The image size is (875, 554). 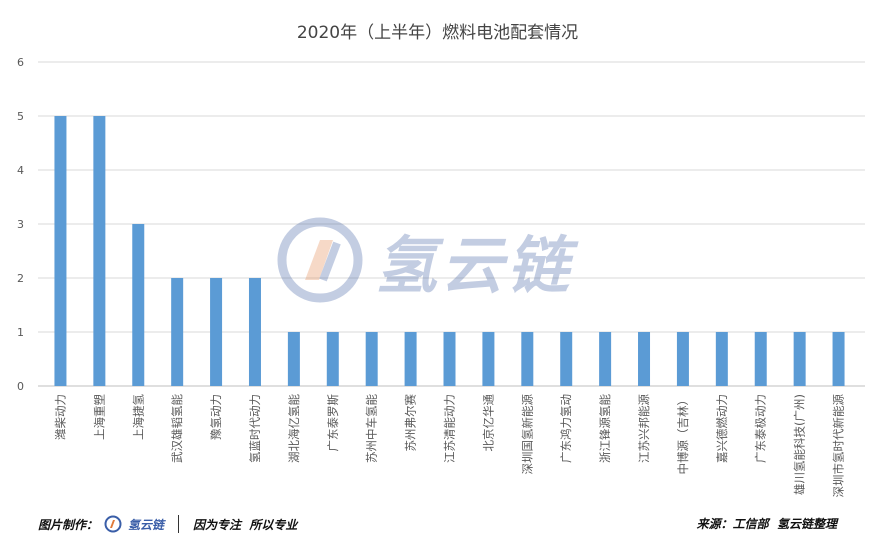 I want to click on watermark-text: 氢云链, so click(x=474, y=265).